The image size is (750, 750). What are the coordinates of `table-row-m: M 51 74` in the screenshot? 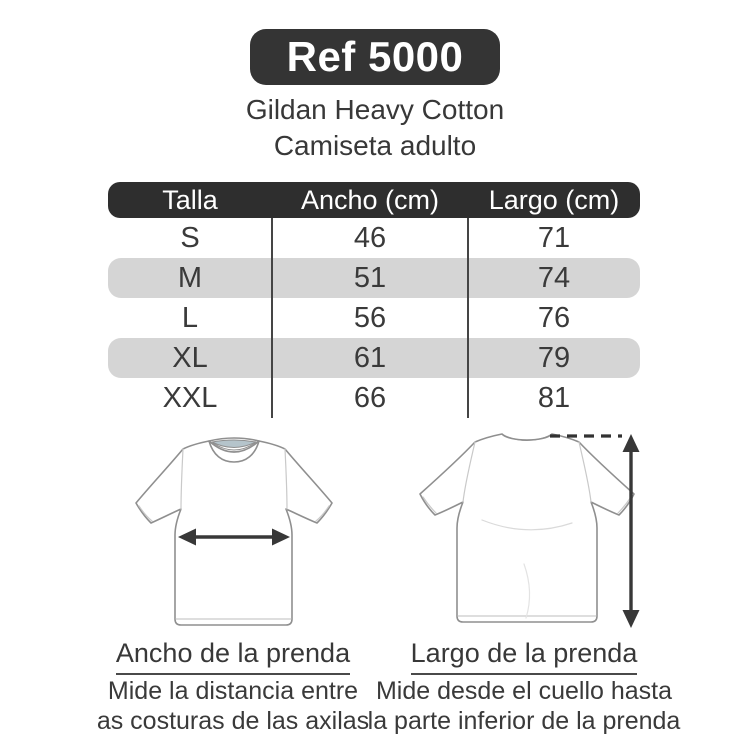 It's located at (374, 278).